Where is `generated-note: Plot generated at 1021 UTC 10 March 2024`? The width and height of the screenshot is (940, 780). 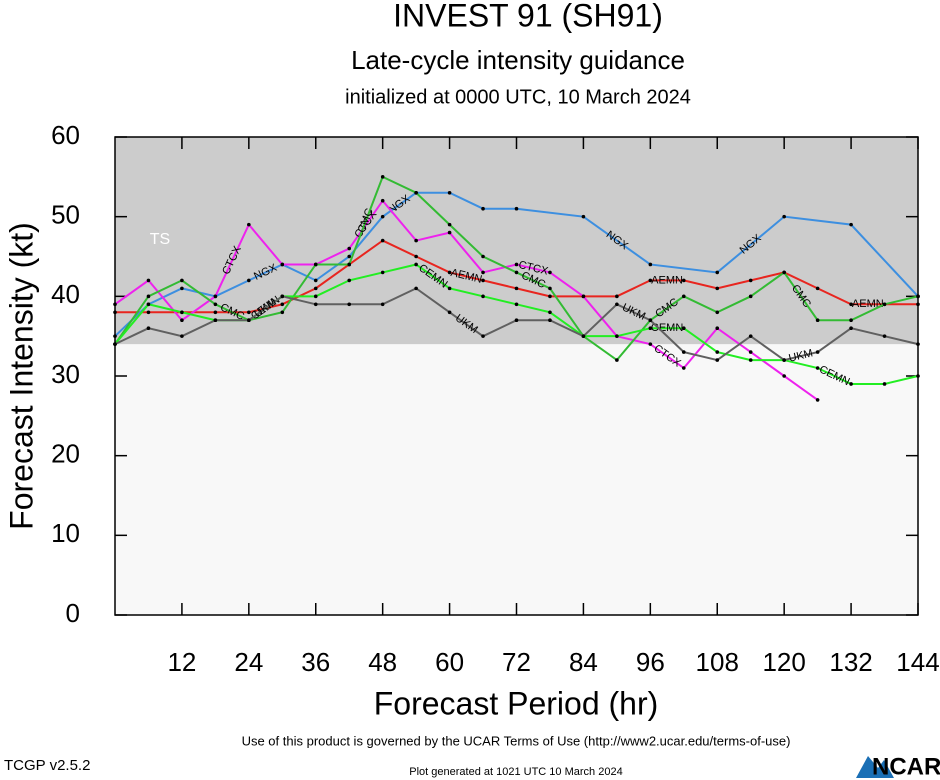
generated-note: Plot generated at 1021 UTC 10 March 2024 is located at coordinates (515, 772).